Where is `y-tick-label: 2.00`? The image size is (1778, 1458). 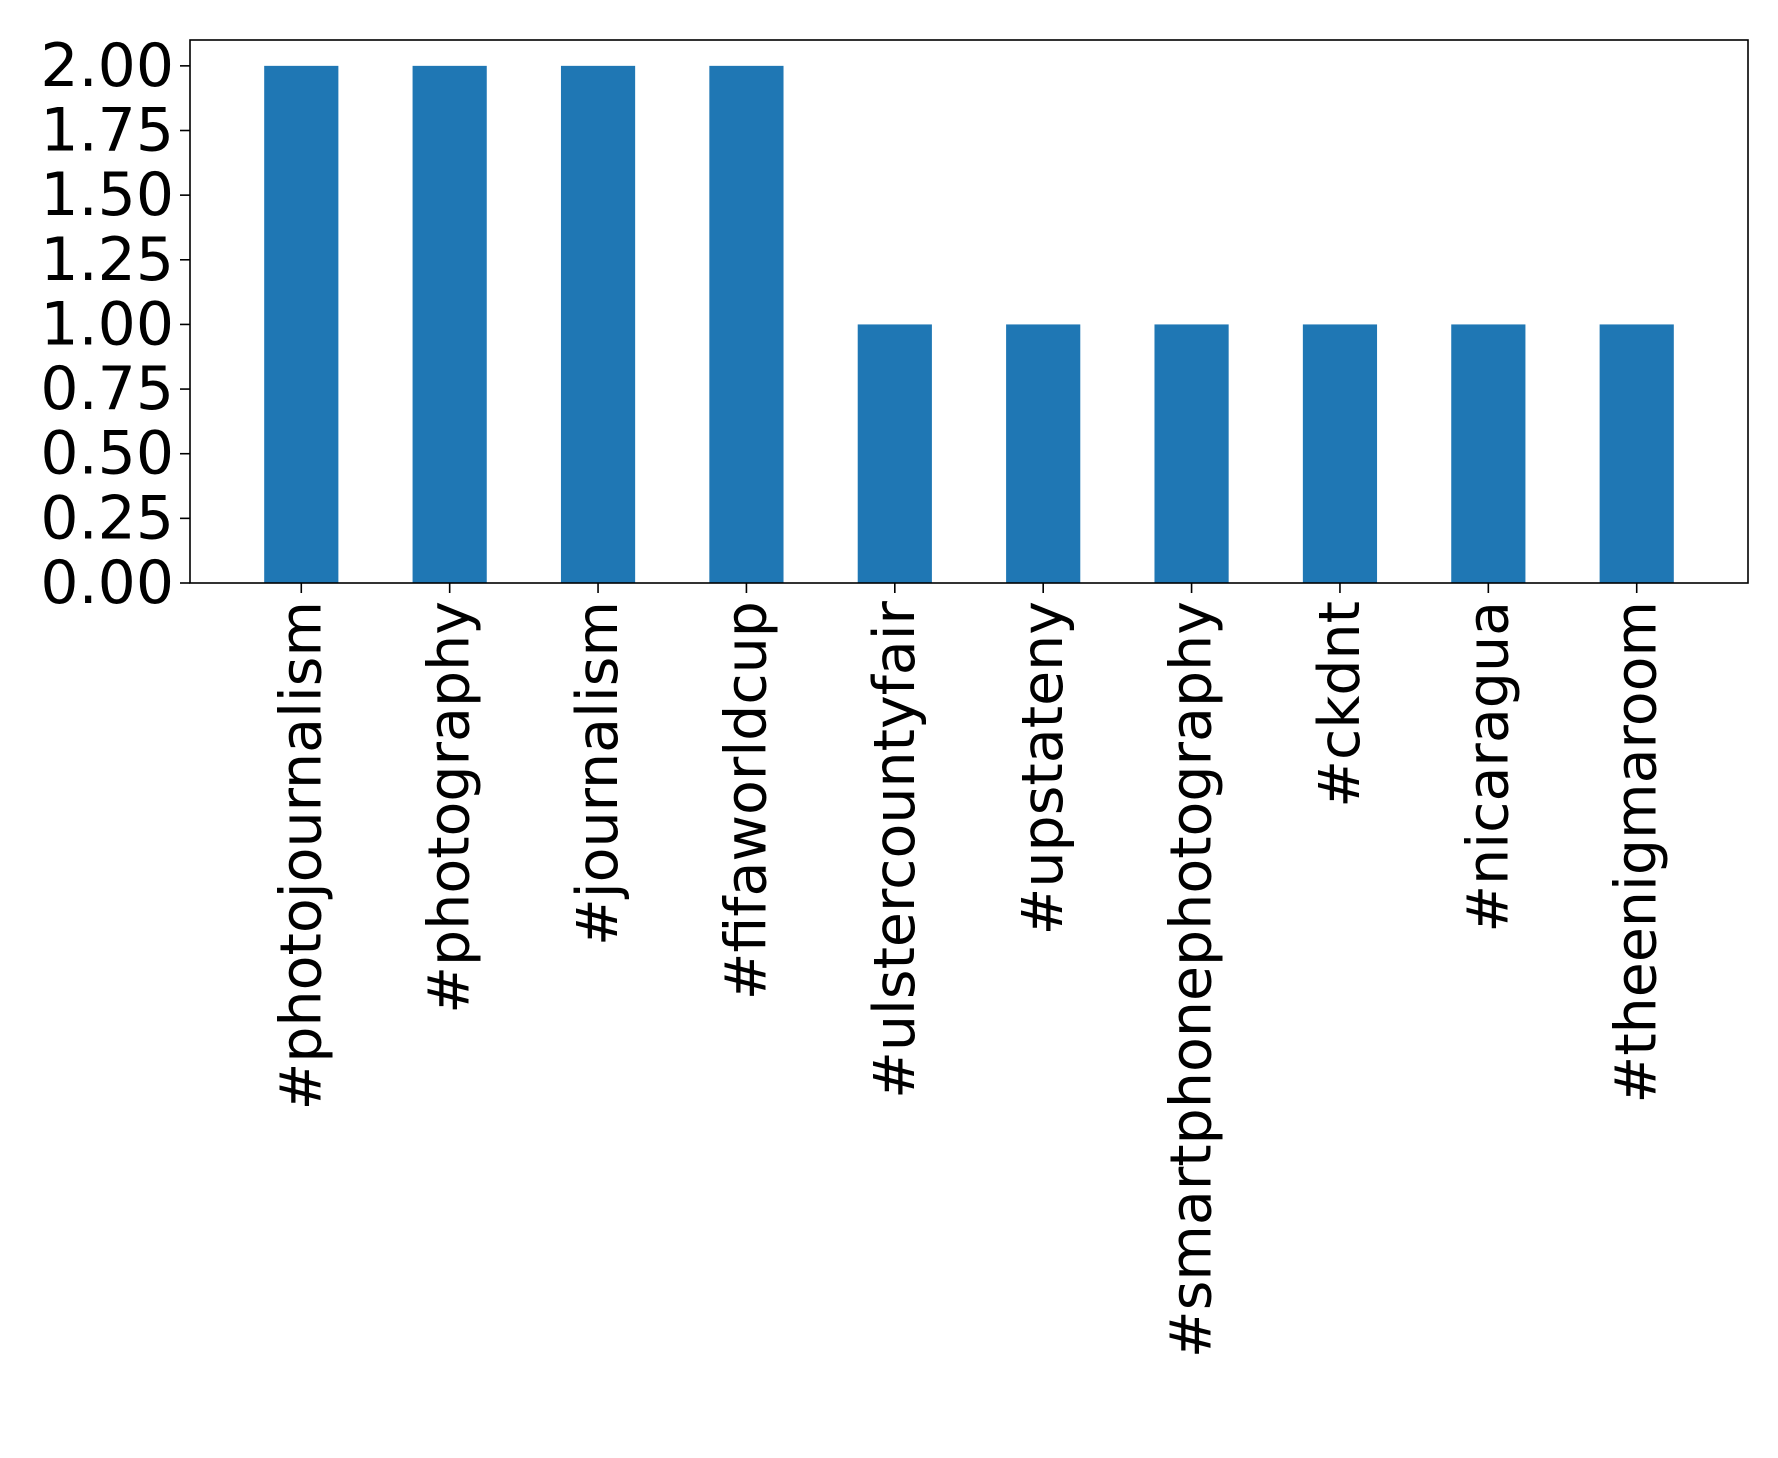 y-tick-label: 2.00 is located at coordinates (107, 66).